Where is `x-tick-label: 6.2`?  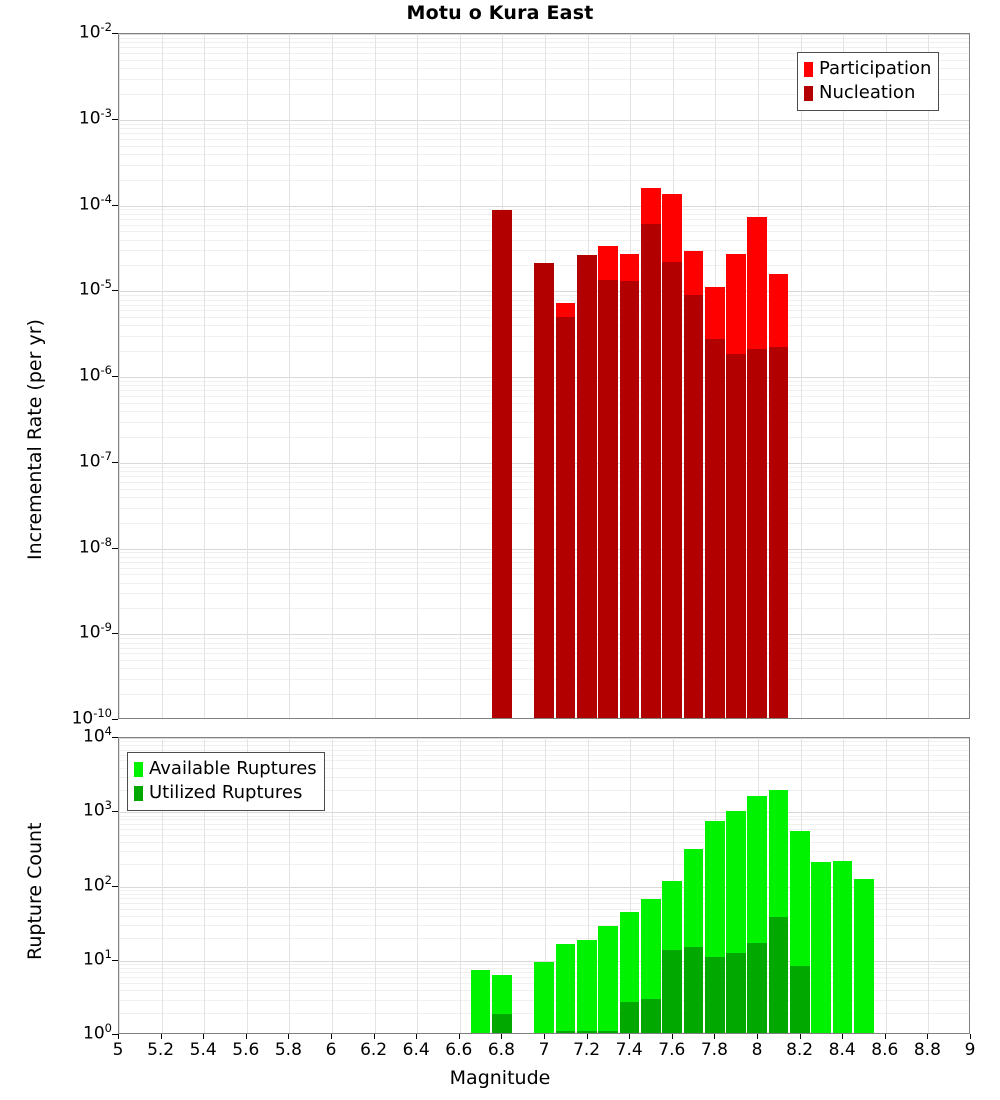
x-tick-label: 6.2 is located at coordinates (374, 1050).